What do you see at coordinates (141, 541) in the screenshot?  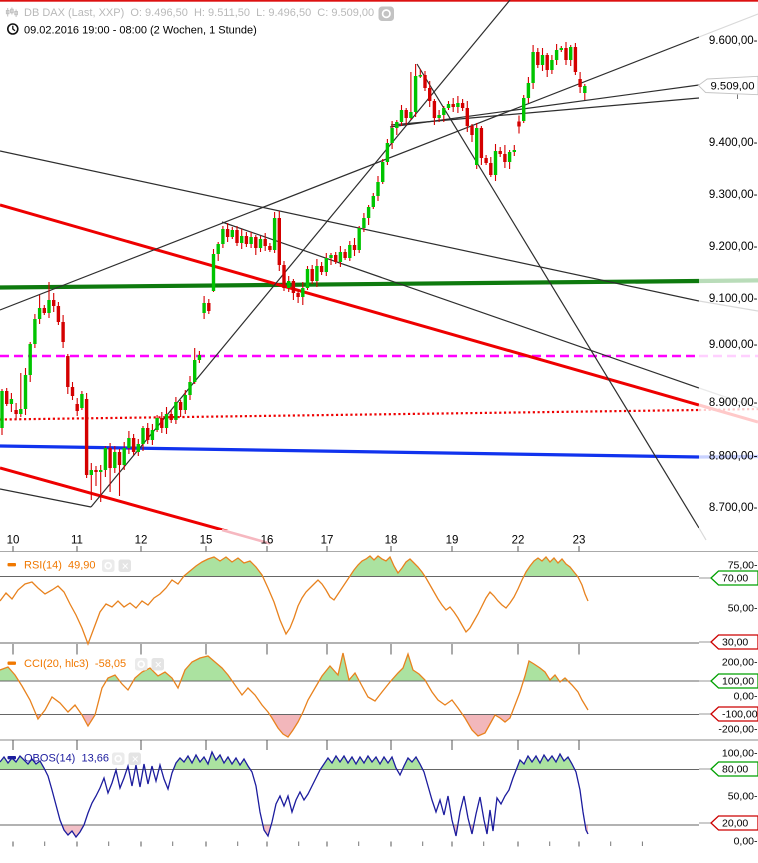 I see `svg-text: 12` at bounding box center [141, 541].